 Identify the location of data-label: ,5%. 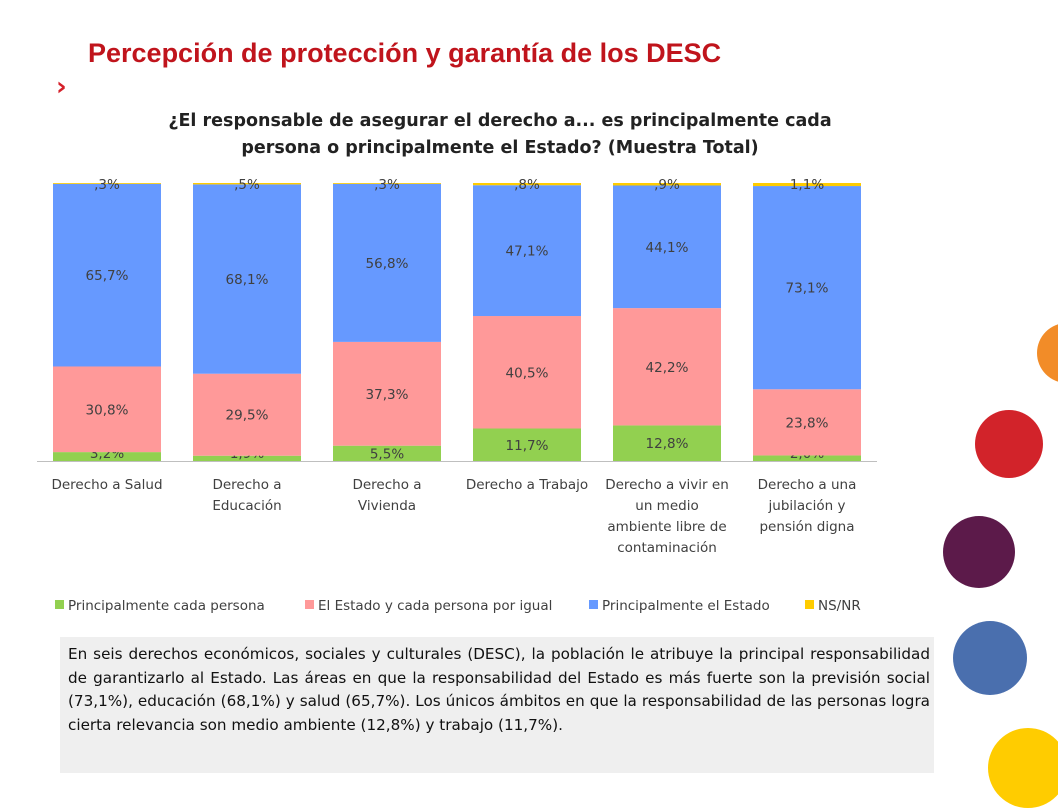
(247, 185).